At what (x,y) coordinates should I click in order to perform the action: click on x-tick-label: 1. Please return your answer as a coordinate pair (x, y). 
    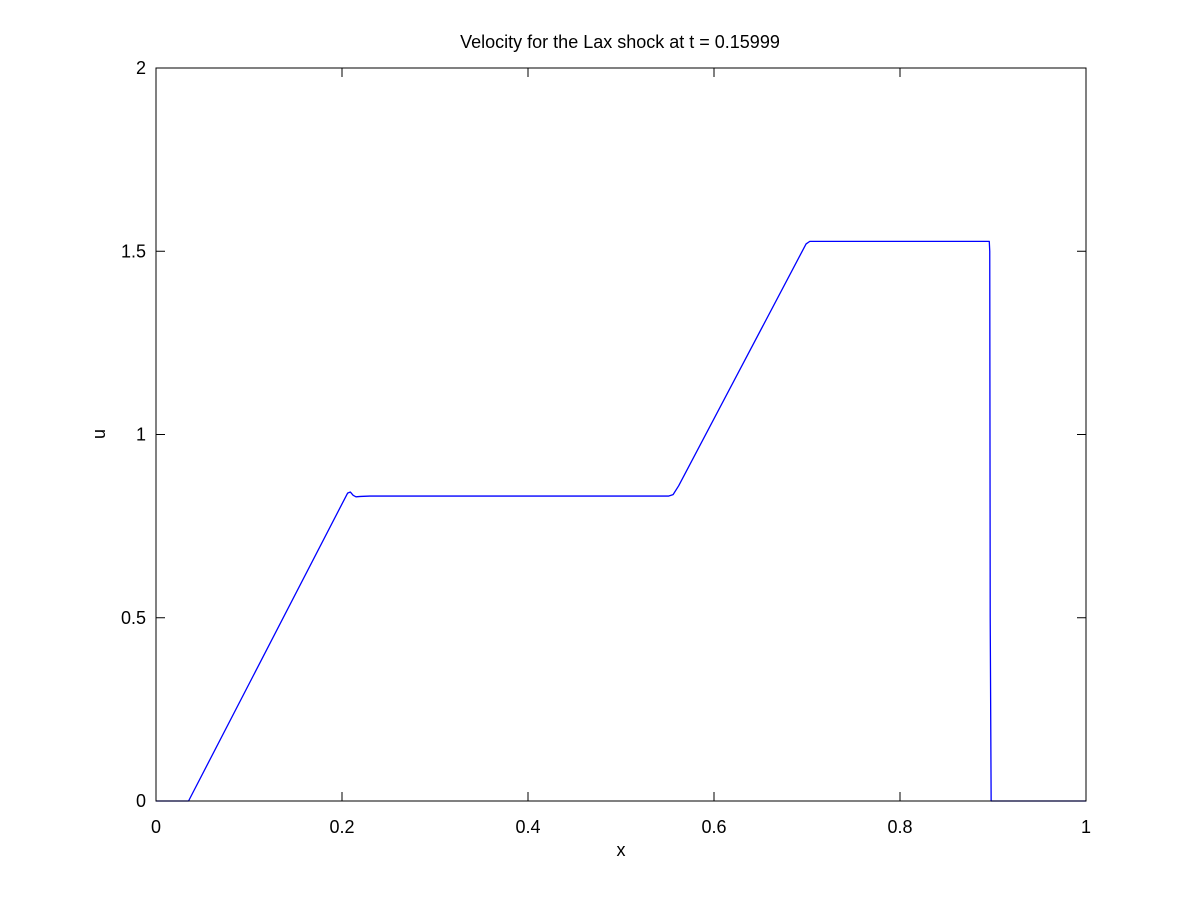
    Looking at the image, I should click on (1086, 827).